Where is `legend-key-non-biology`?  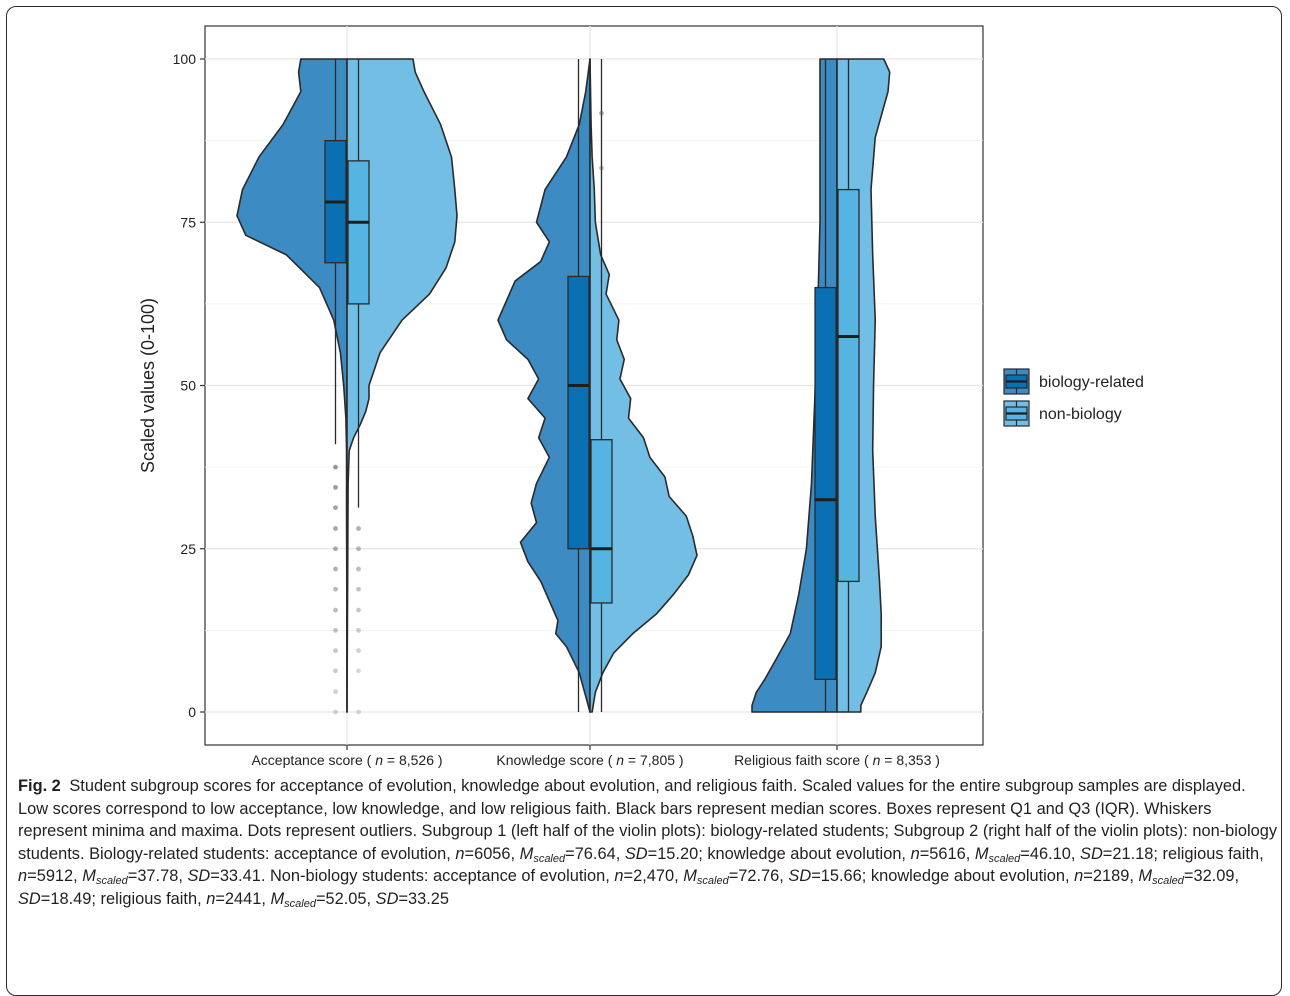 legend-key-non-biology is located at coordinates (1016, 413).